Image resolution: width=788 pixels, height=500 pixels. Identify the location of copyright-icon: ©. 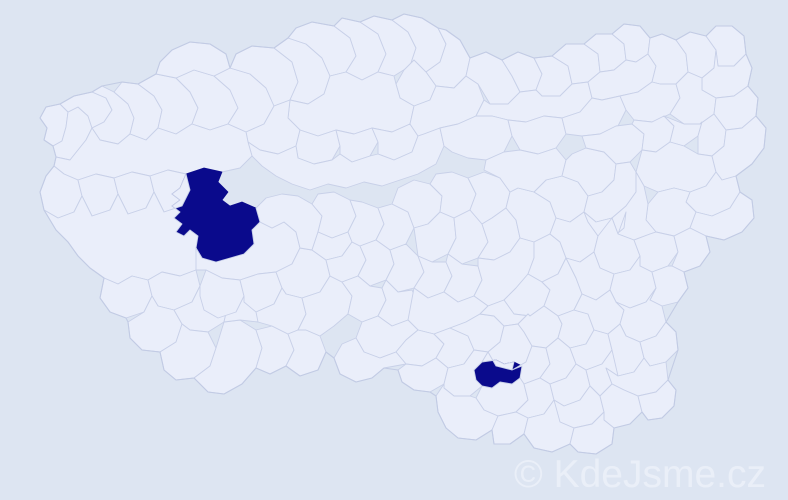
(528, 474).